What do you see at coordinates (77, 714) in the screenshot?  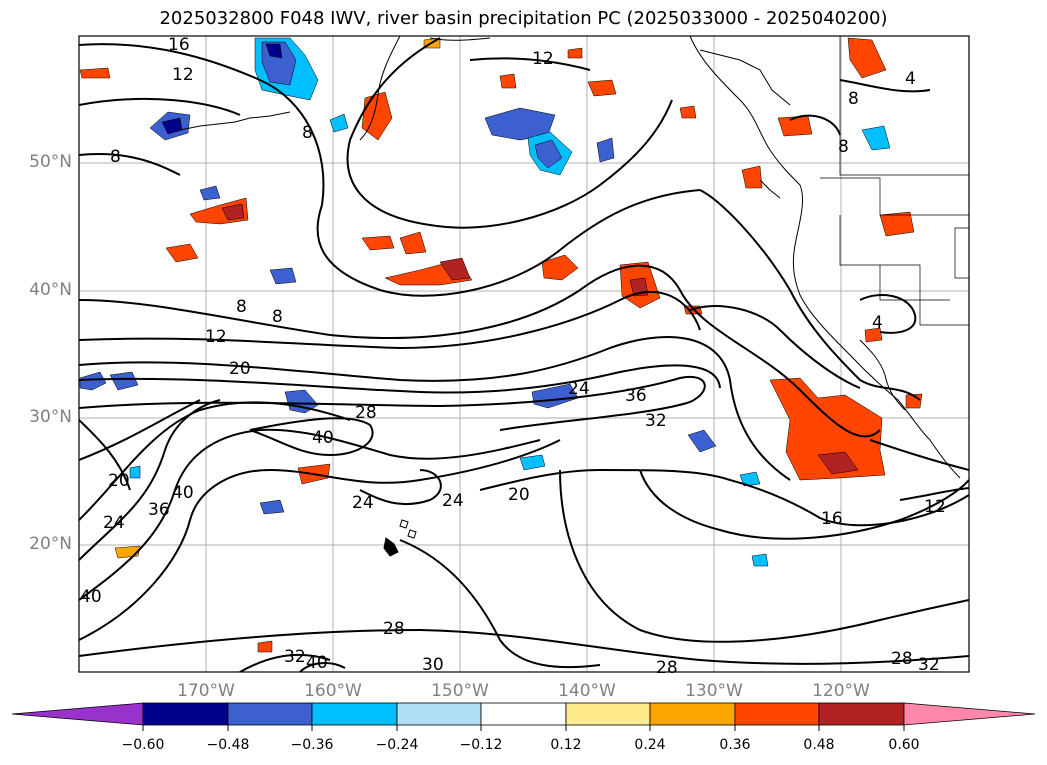 I see `colorbar-extend-low` at bounding box center [77, 714].